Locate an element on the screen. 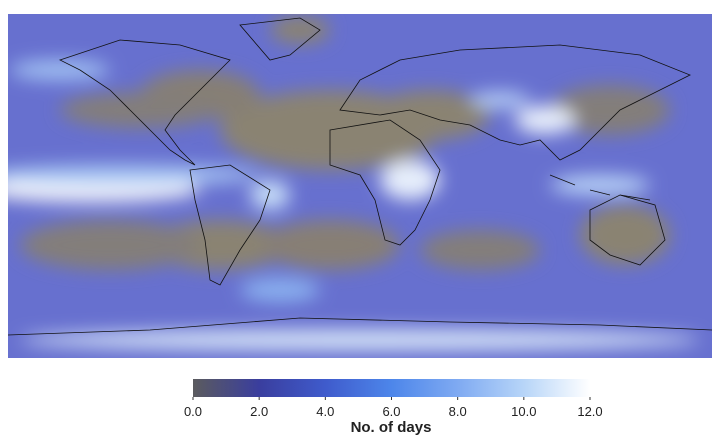 This screenshot has height=445, width=720. colorbar-tick-label: 6.0 is located at coordinates (391, 411).